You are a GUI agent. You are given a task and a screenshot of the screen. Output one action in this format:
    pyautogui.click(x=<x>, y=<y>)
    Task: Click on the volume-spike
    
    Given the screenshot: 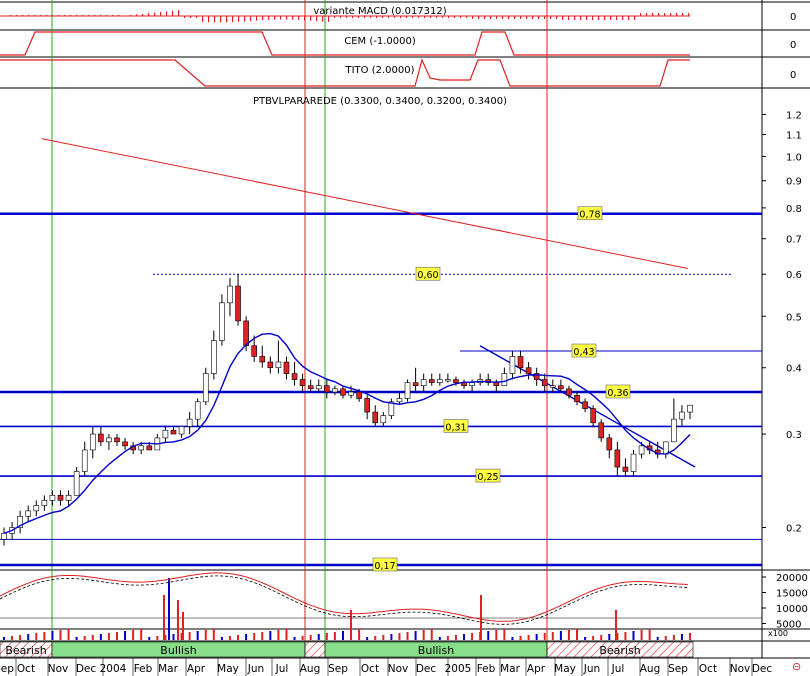 What is the action you would take?
    pyautogui.click(x=183, y=626)
    